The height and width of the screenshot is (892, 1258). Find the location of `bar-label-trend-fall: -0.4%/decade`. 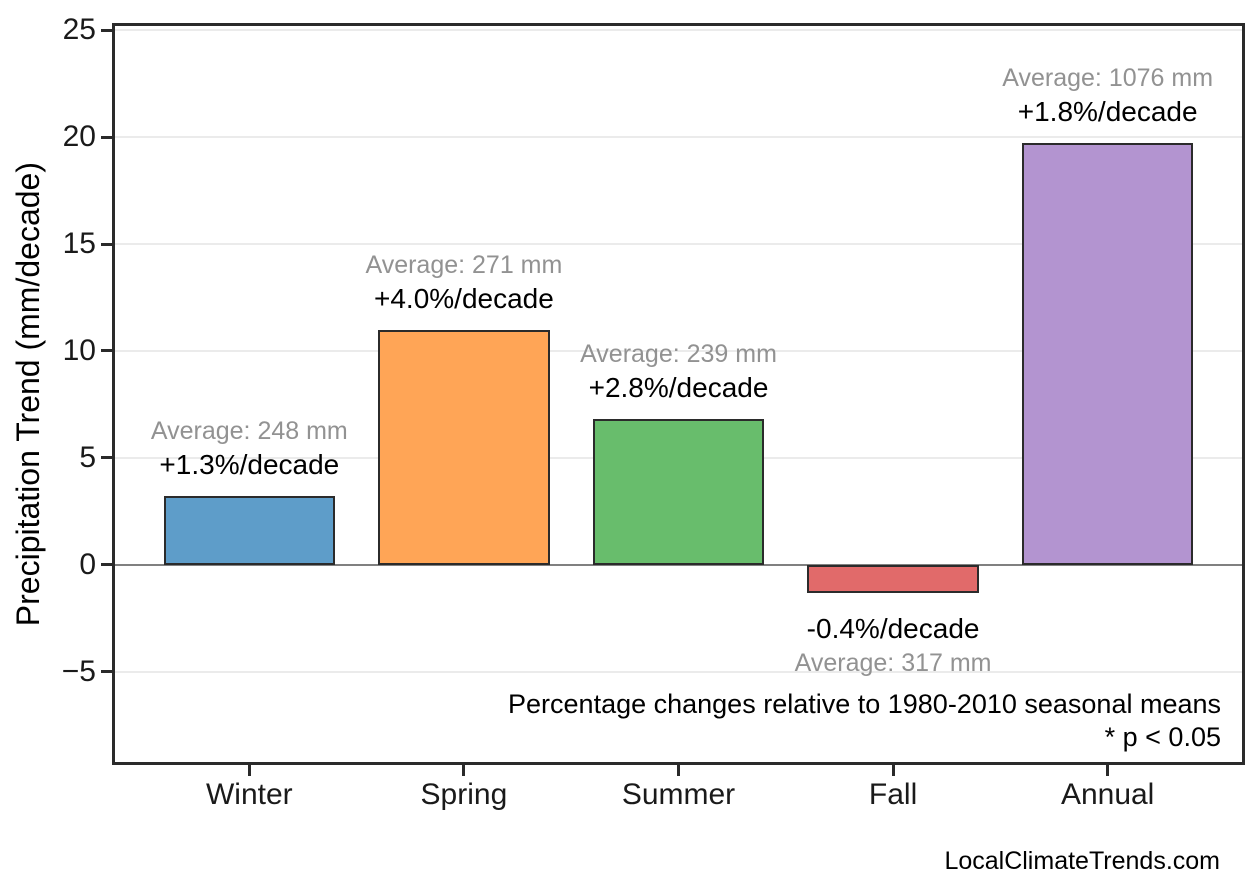

bar-label-trend-fall: -0.4%/decade is located at coordinates (893, 628).